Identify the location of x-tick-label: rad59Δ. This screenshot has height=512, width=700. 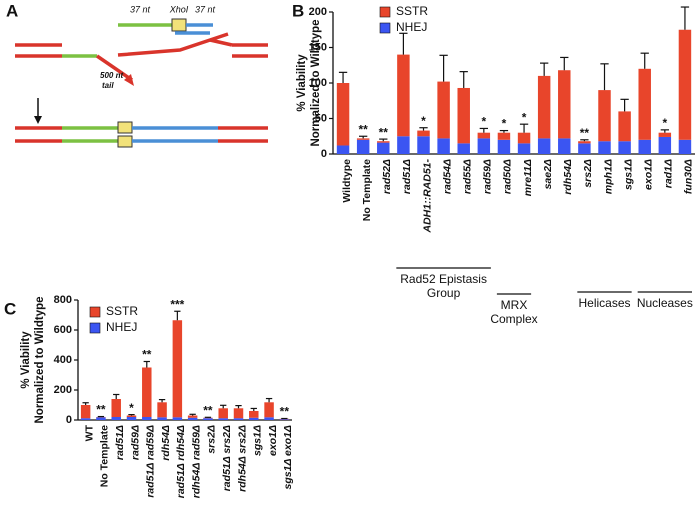
(488, 176).